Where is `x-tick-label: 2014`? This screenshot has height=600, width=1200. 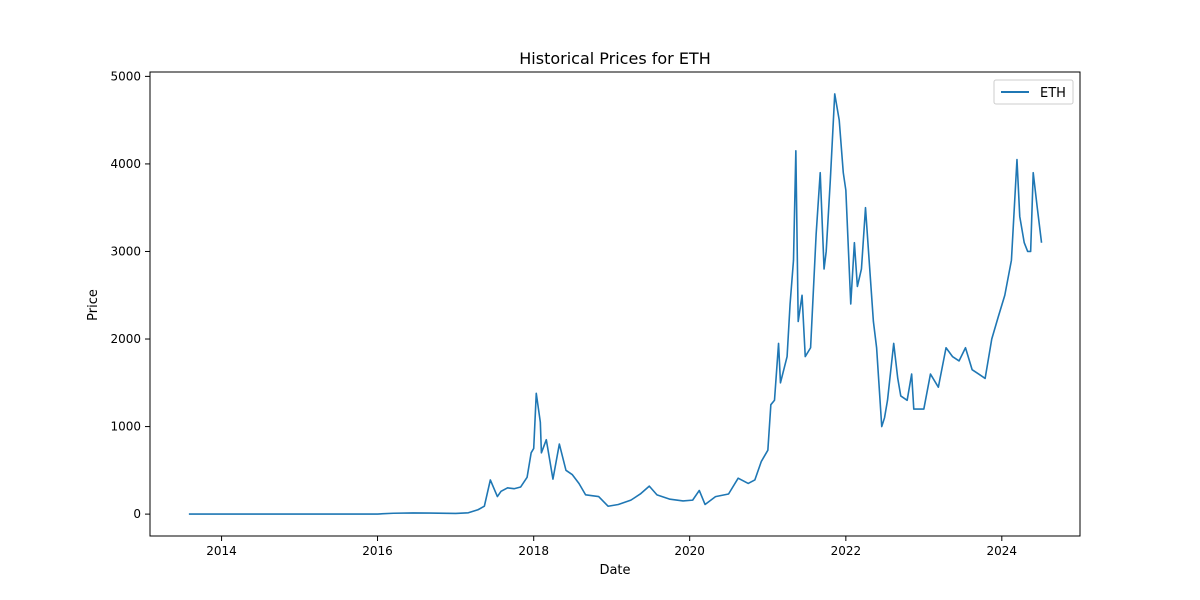
x-tick-label: 2014 is located at coordinates (221, 551).